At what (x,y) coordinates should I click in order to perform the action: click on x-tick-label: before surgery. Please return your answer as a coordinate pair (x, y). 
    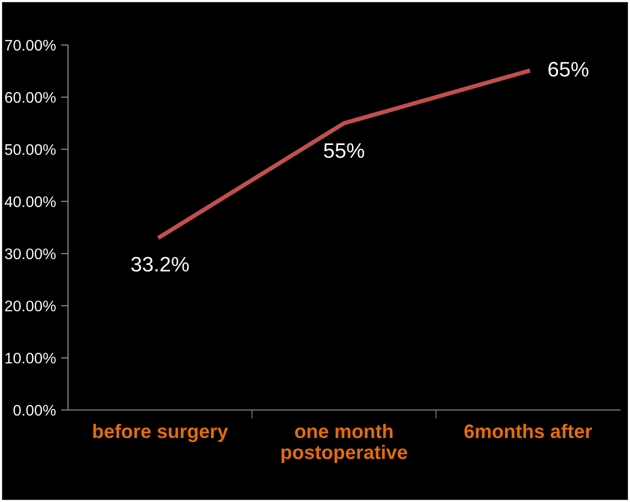
    Looking at the image, I should click on (160, 433).